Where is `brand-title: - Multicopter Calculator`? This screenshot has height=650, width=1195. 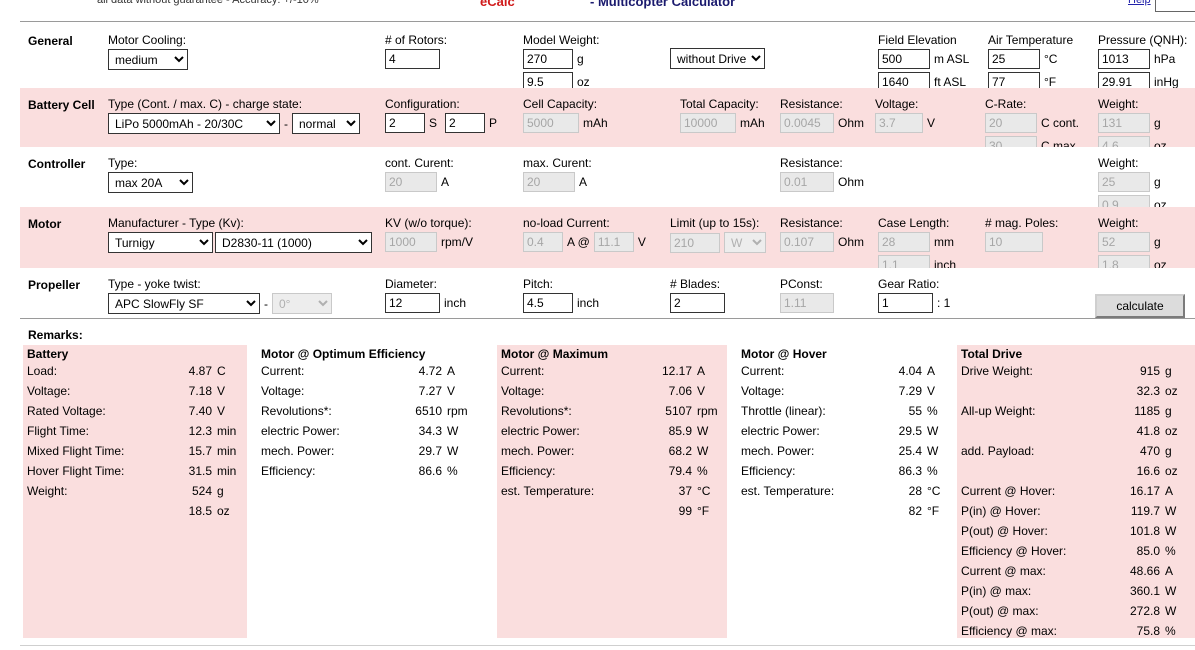
brand-title: - Multicopter Calculator is located at coordinates (663, 4).